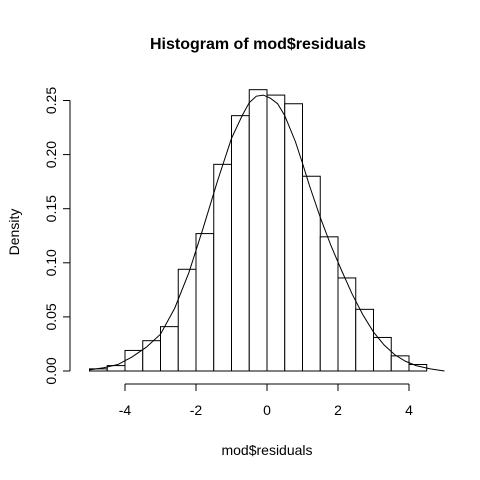 The width and height of the screenshot is (480, 480). Describe the element at coordinates (266, 450) in the screenshot. I see `x-axis-label: mod$residuals` at that location.